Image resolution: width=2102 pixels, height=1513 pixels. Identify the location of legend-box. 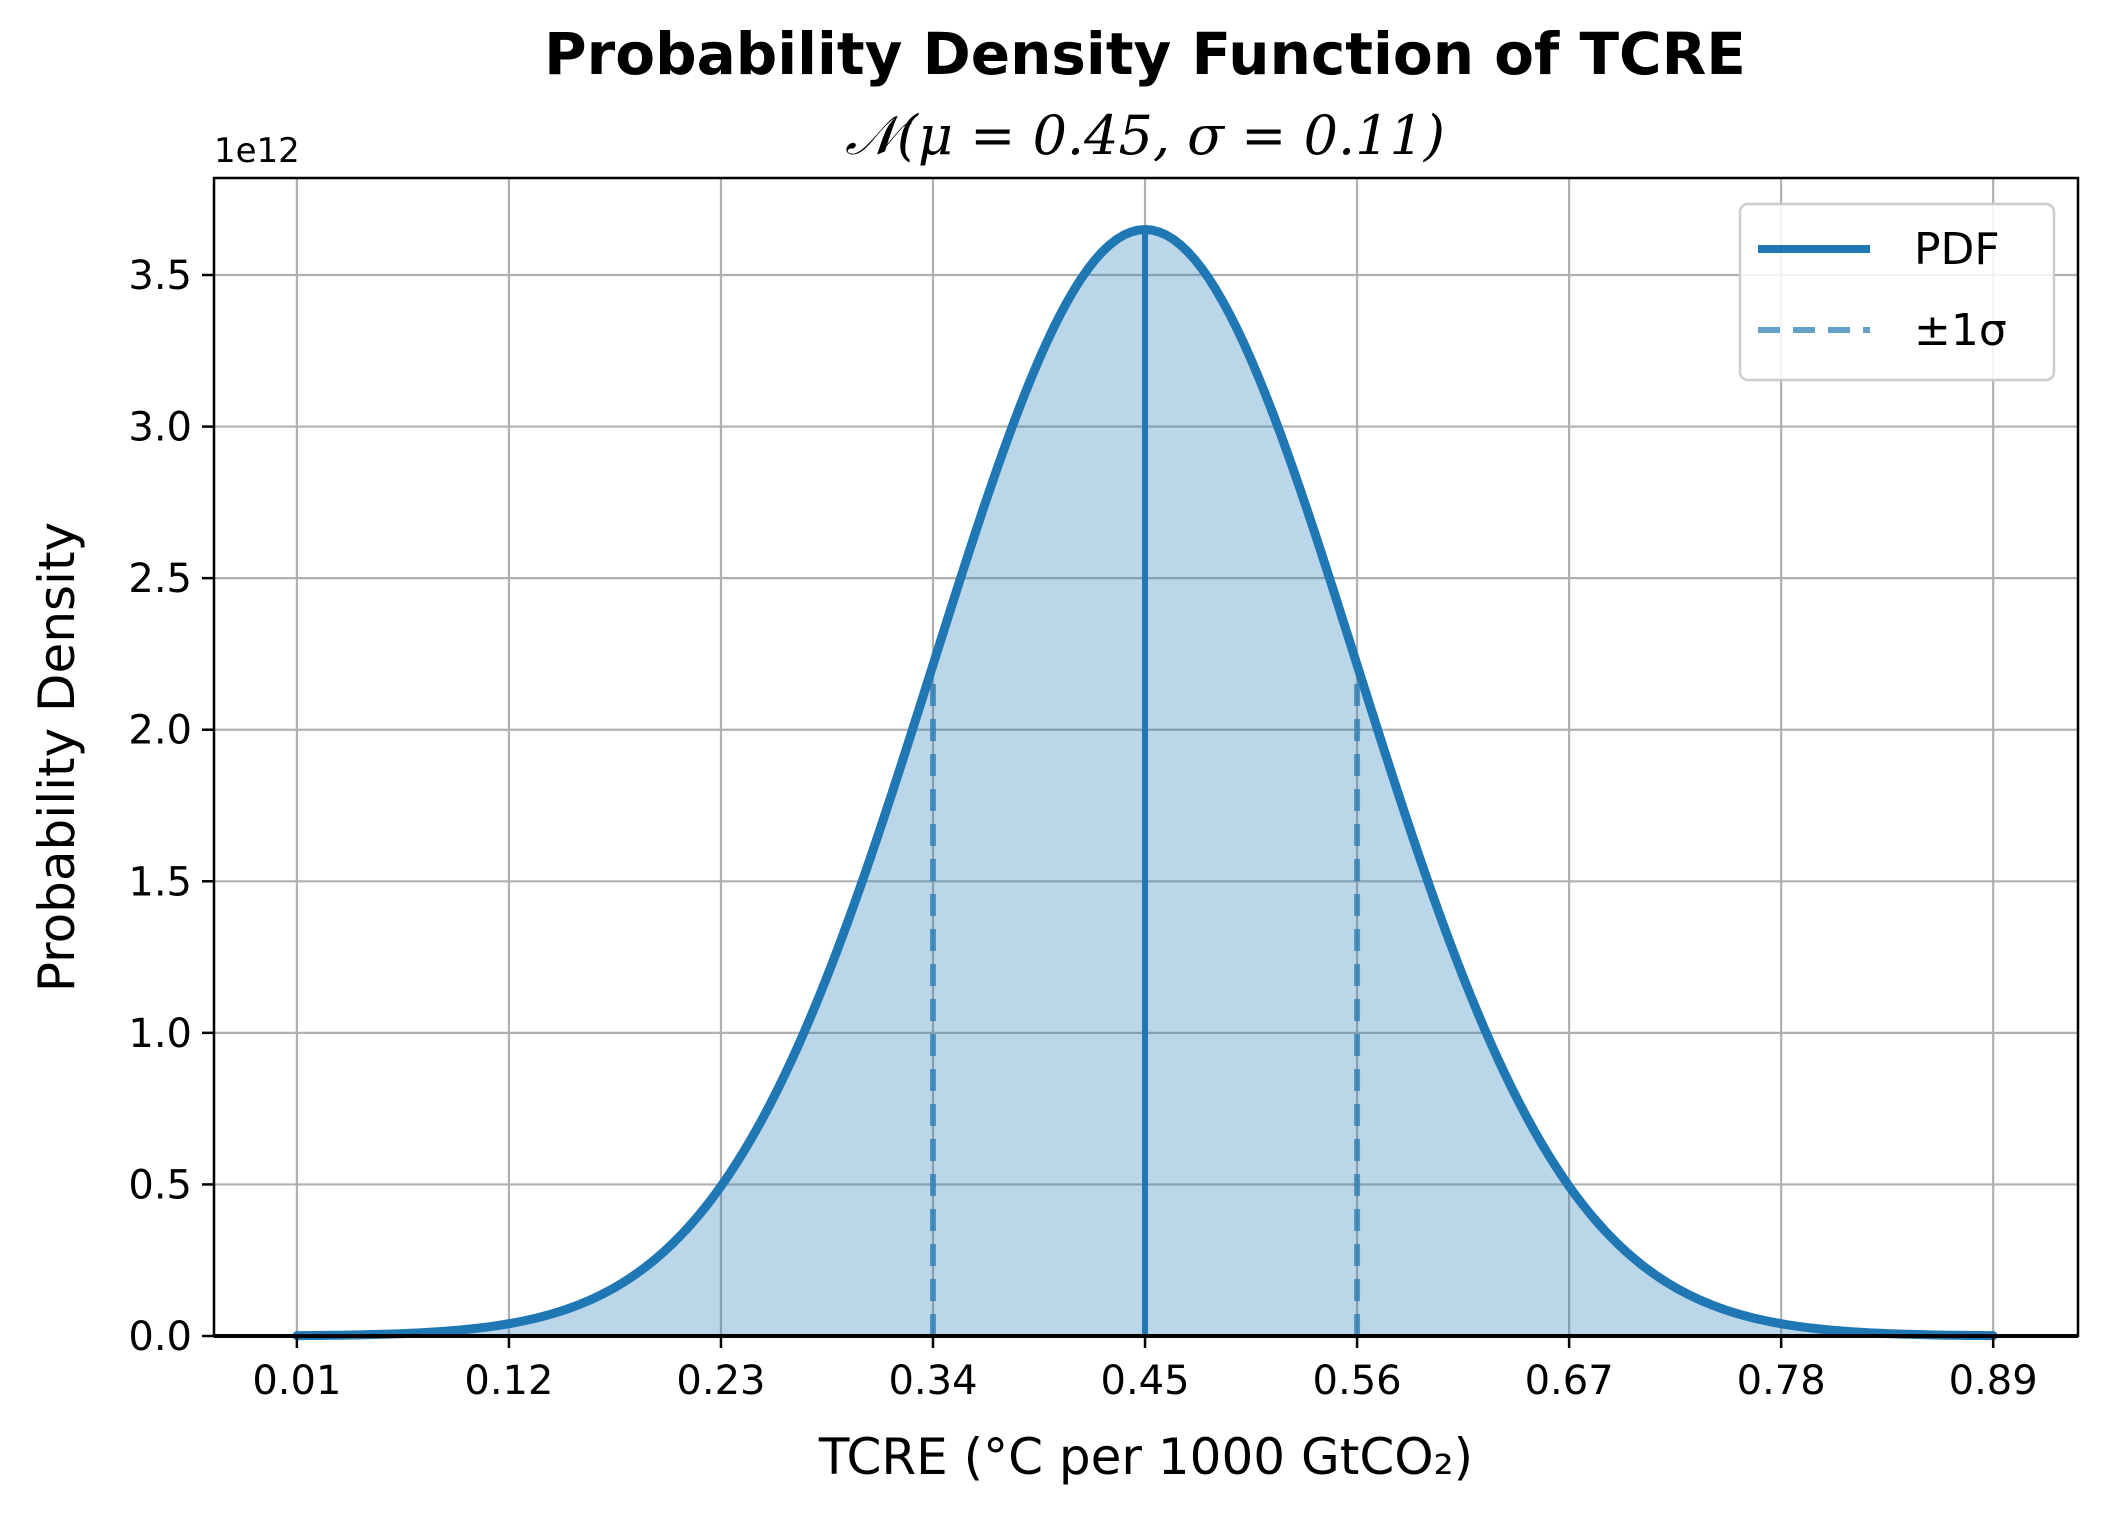
(1897, 292).